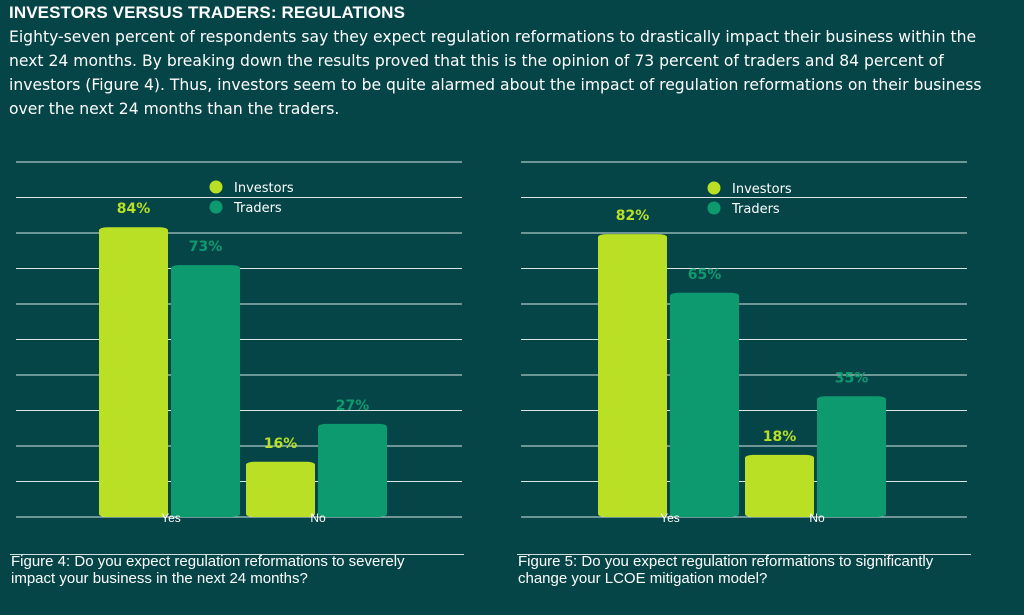 This screenshot has width=1024, height=615. Describe the element at coordinates (852, 378) in the screenshot. I see `data-label: 35%` at that location.